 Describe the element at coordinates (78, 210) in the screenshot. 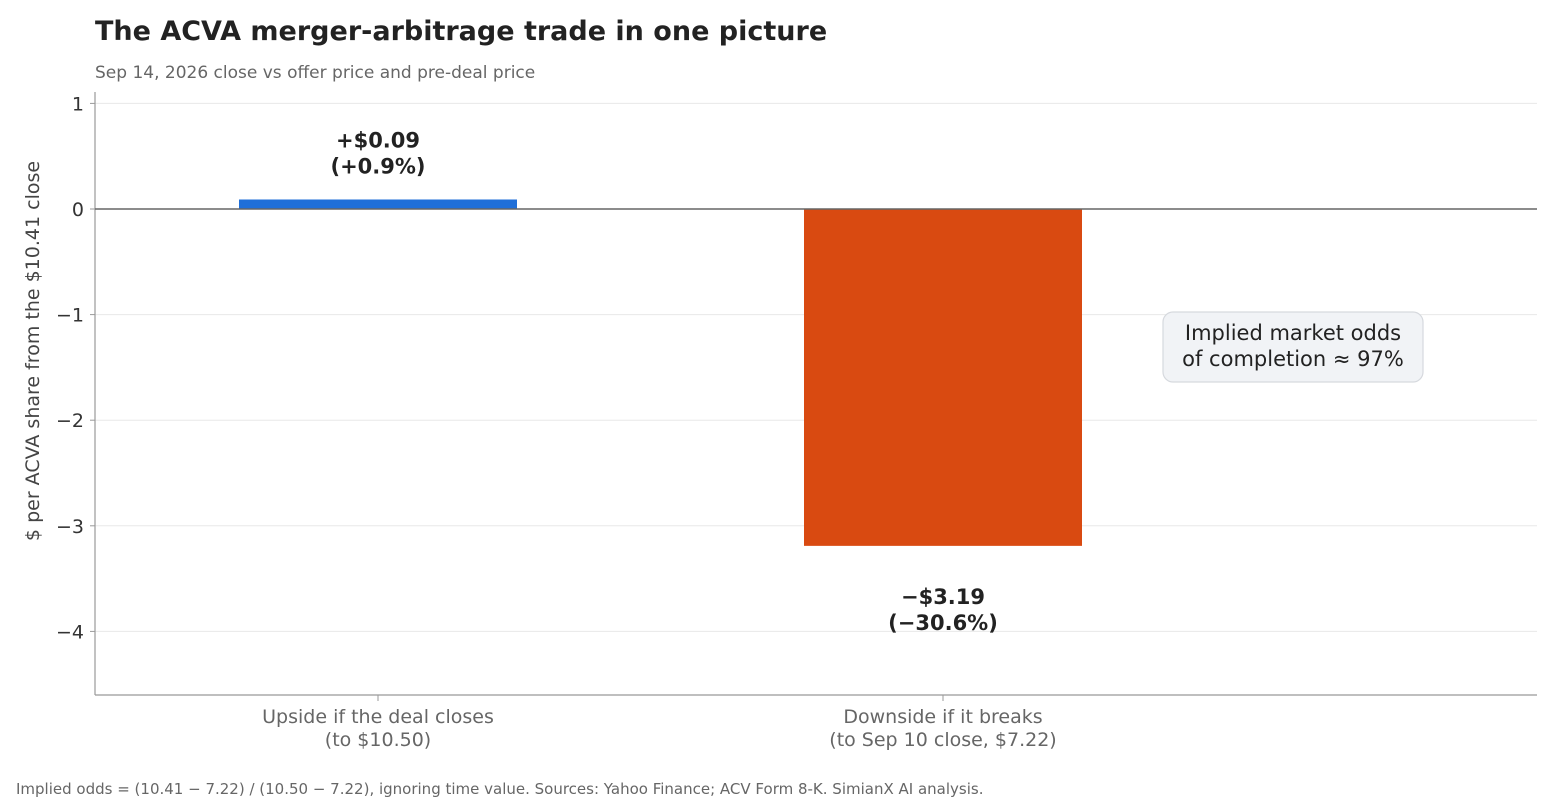

I see `y-tick-label: 0` at that location.